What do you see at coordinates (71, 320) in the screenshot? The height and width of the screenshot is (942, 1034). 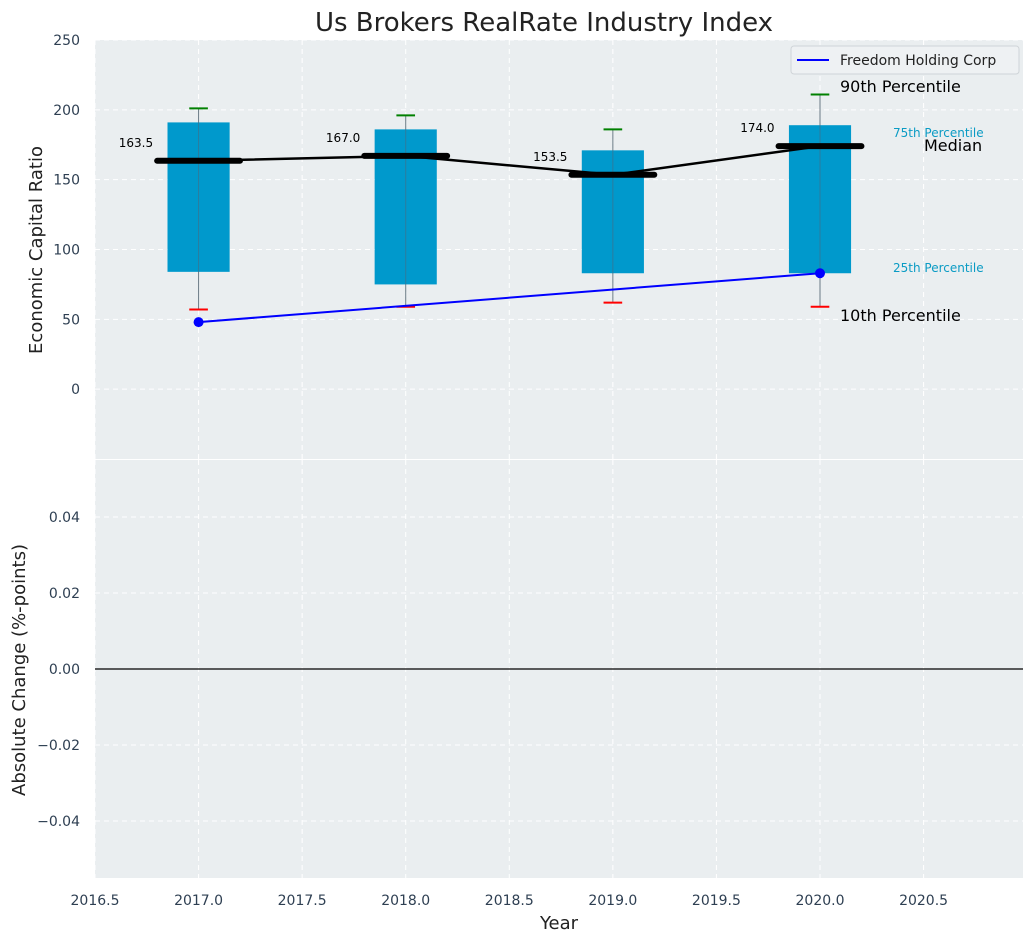 I see `top-y-tick-label: 50` at bounding box center [71, 320].